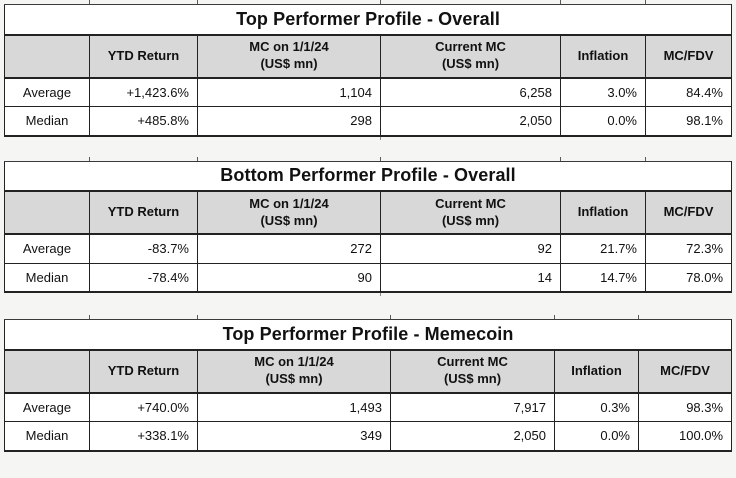  Describe the element at coordinates (294, 436) in the screenshot. I see `cell-mc-on-jan1: 349` at that location.